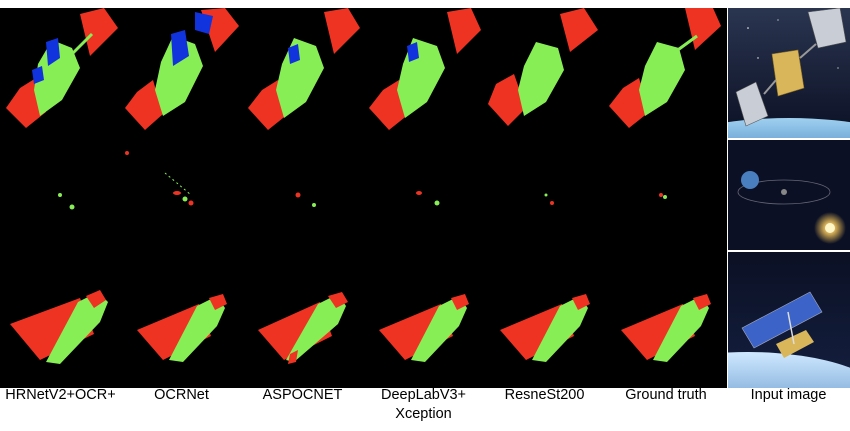  I want to click on mask-row2-hrnet, so click(66, 201).